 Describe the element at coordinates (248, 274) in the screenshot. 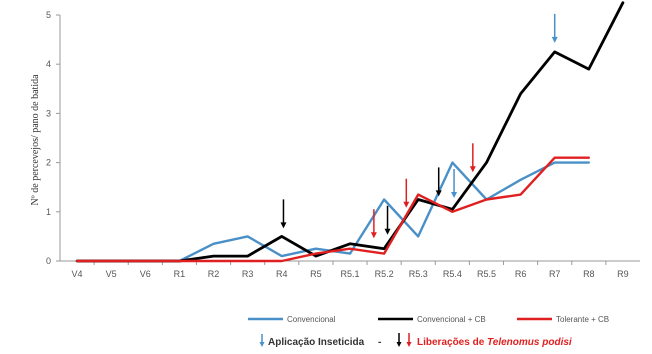

I see `x-tick-label: R3` at that location.